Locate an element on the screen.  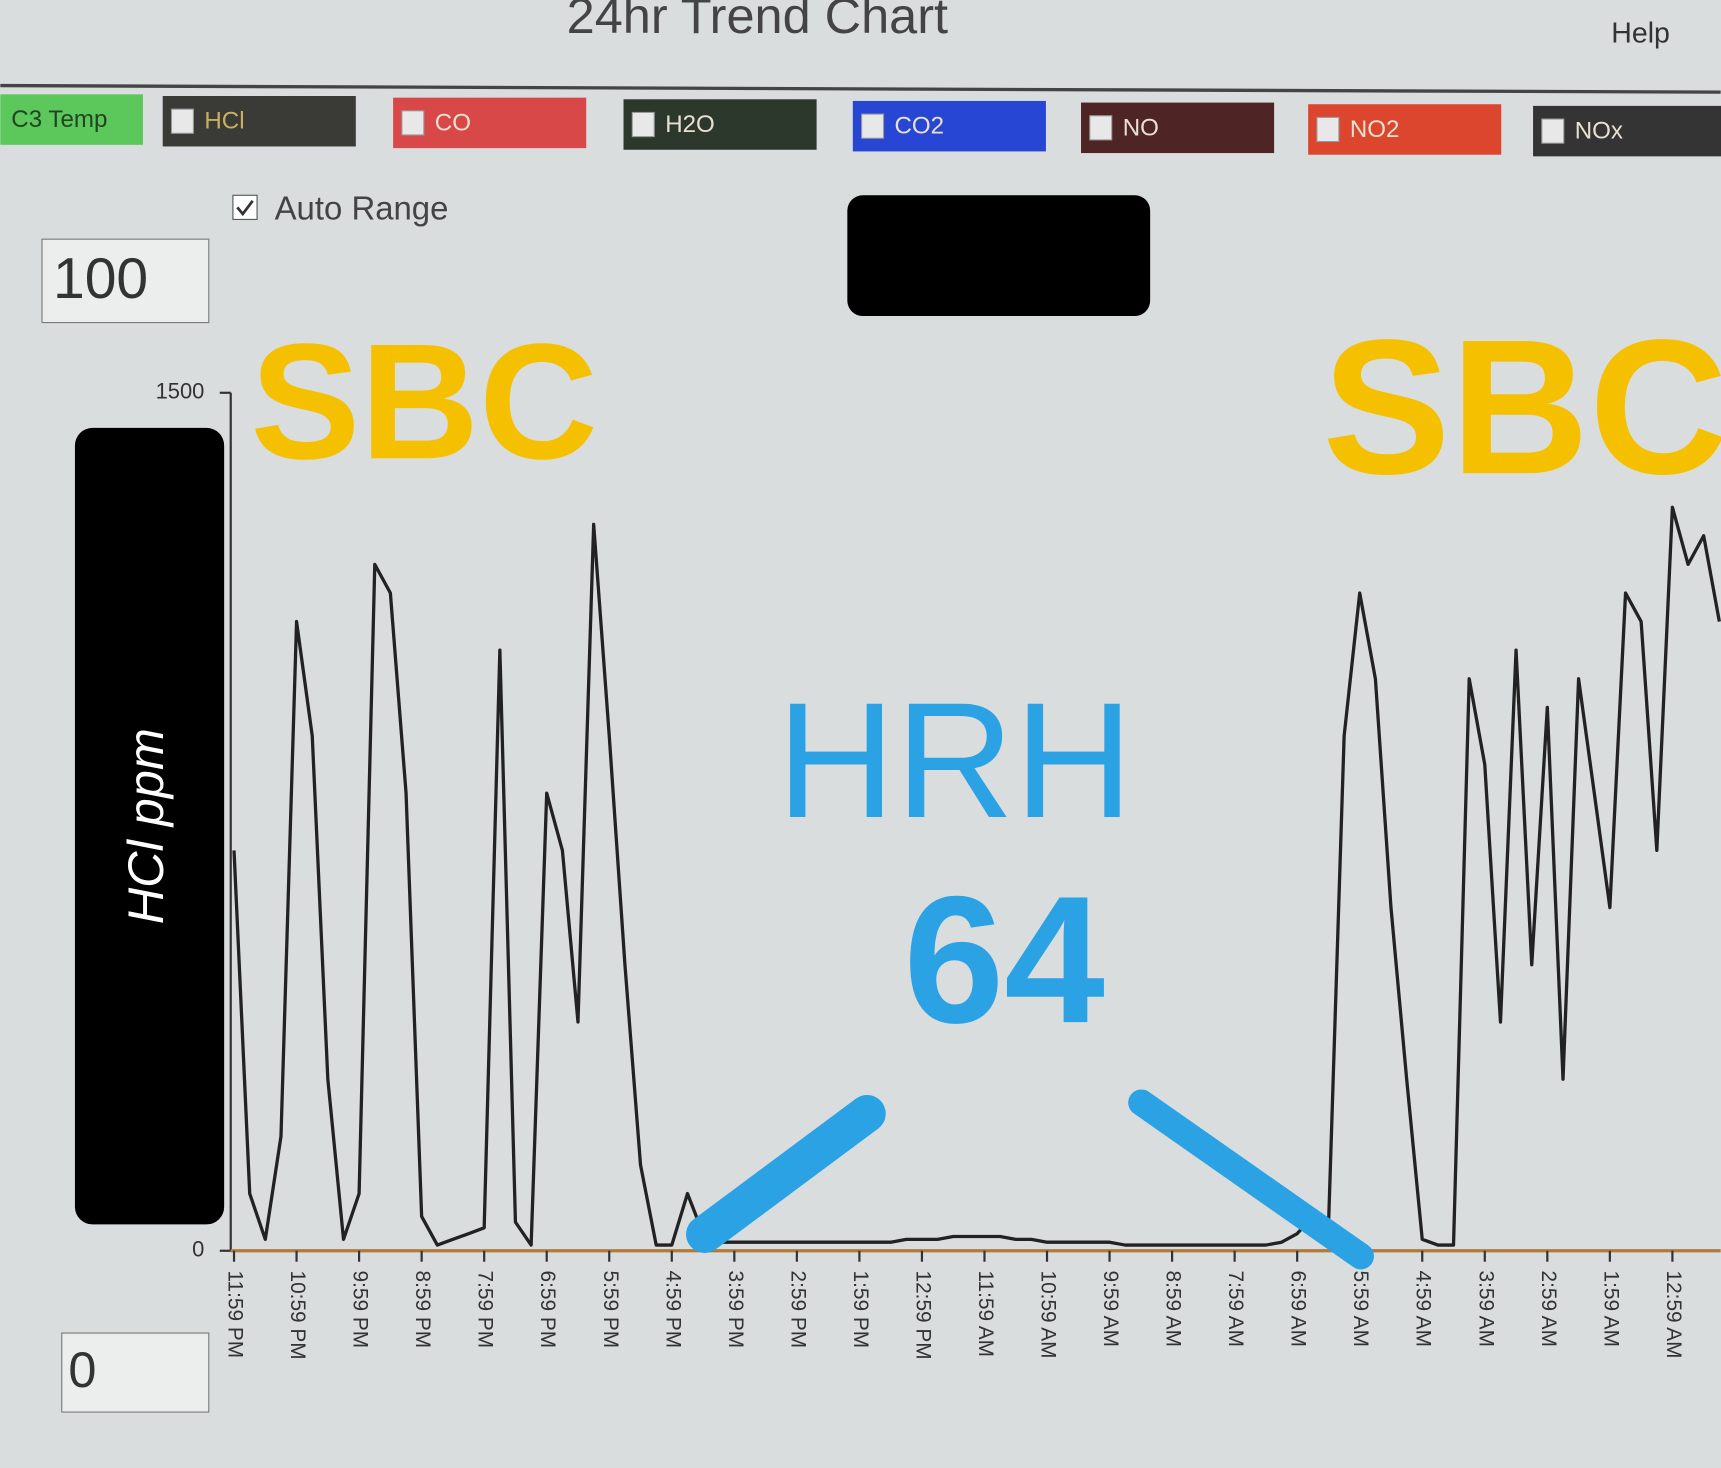
x-tick-label: 2:59 PM is located at coordinates (797, 1310).